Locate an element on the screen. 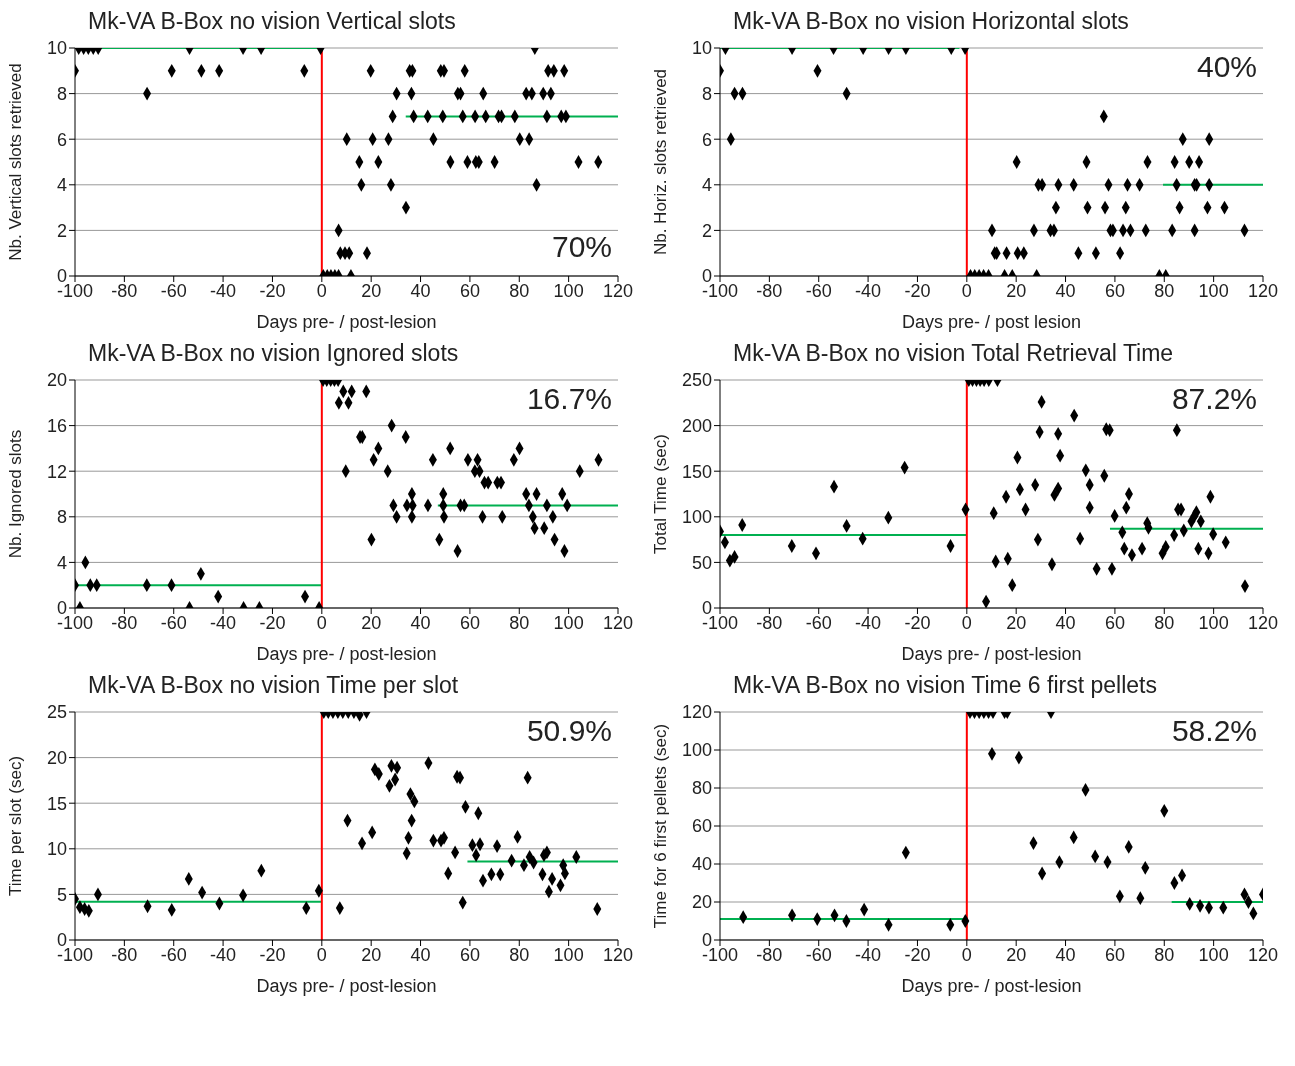 The image size is (1295, 1066). y-tick-label: 60 is located at coordinates (701, 826).